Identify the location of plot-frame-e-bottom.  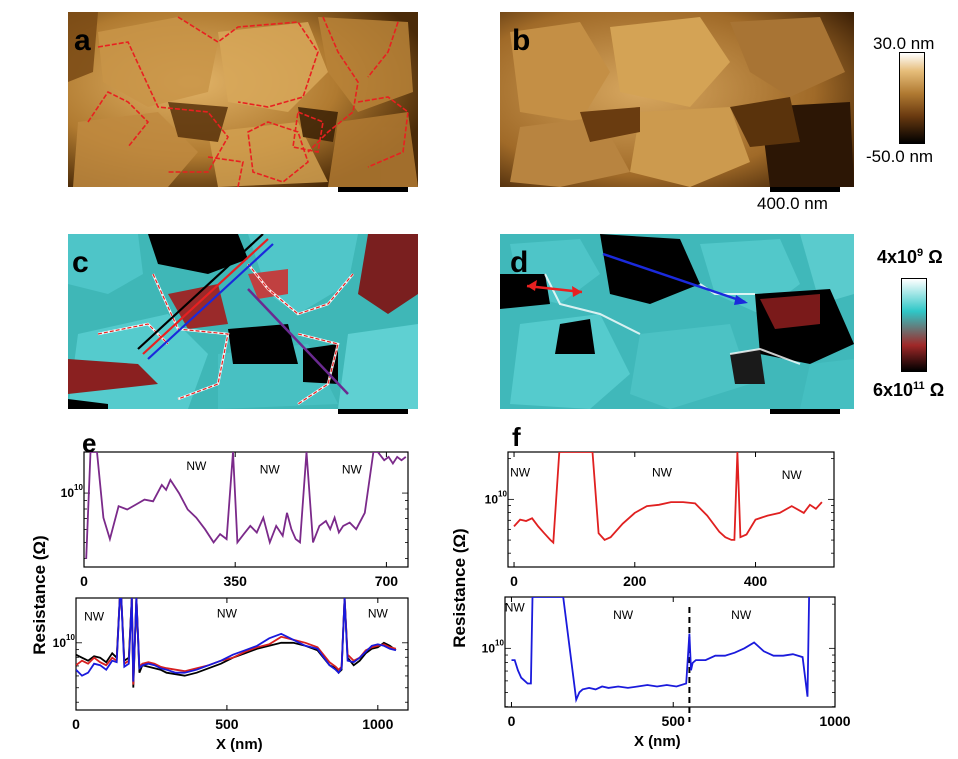
(242, 654).